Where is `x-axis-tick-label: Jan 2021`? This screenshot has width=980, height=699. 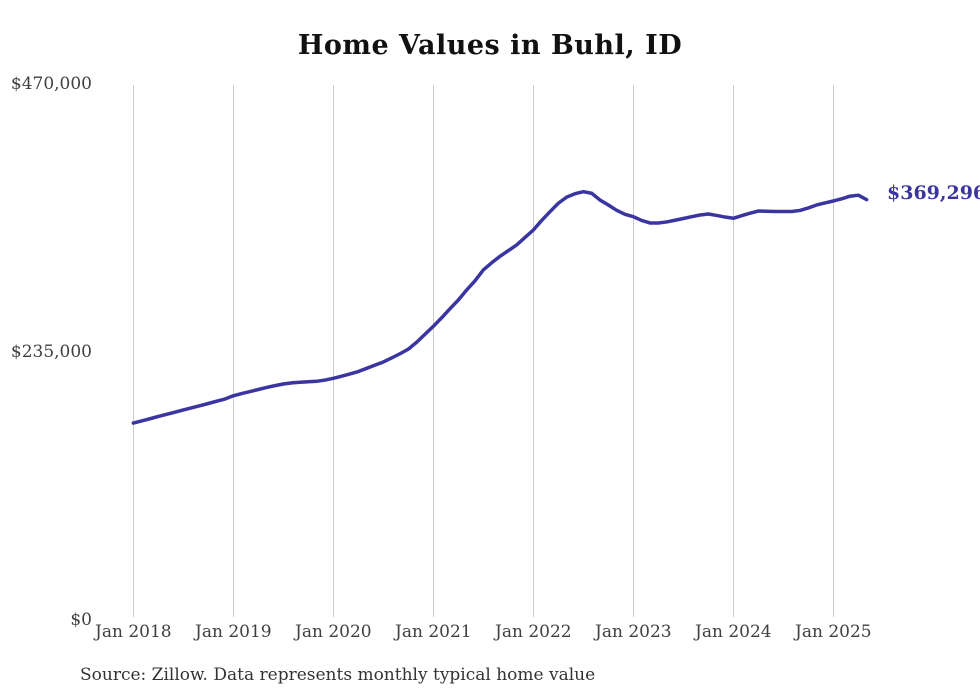
x-axis-tick-label: Jan 2021 is located at coordinates (433, 632).